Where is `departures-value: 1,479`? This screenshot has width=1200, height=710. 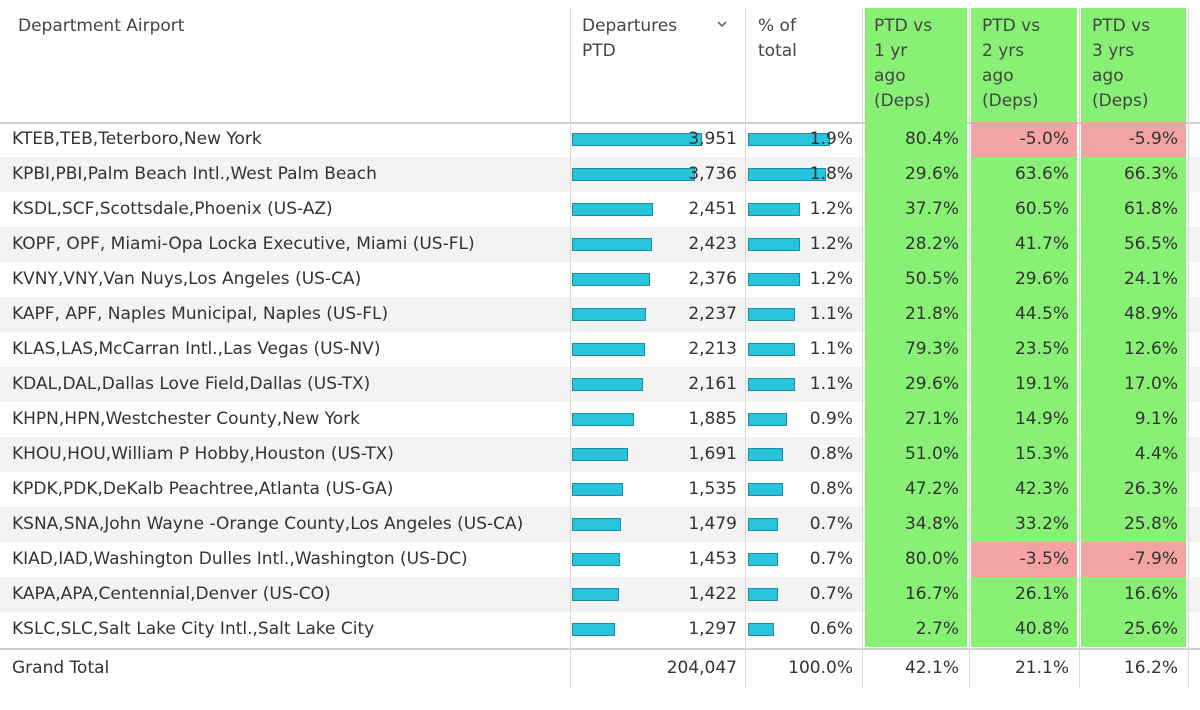 departures-value: 1,479 is located at coordinates (712, 524).